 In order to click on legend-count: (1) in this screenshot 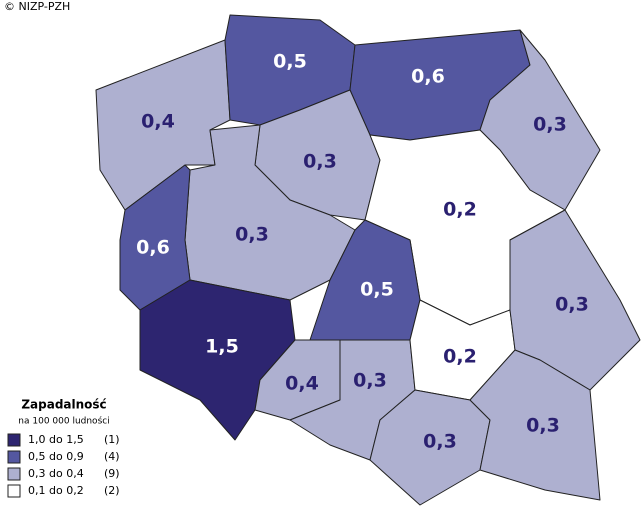, I will do `click(112, 439)`.